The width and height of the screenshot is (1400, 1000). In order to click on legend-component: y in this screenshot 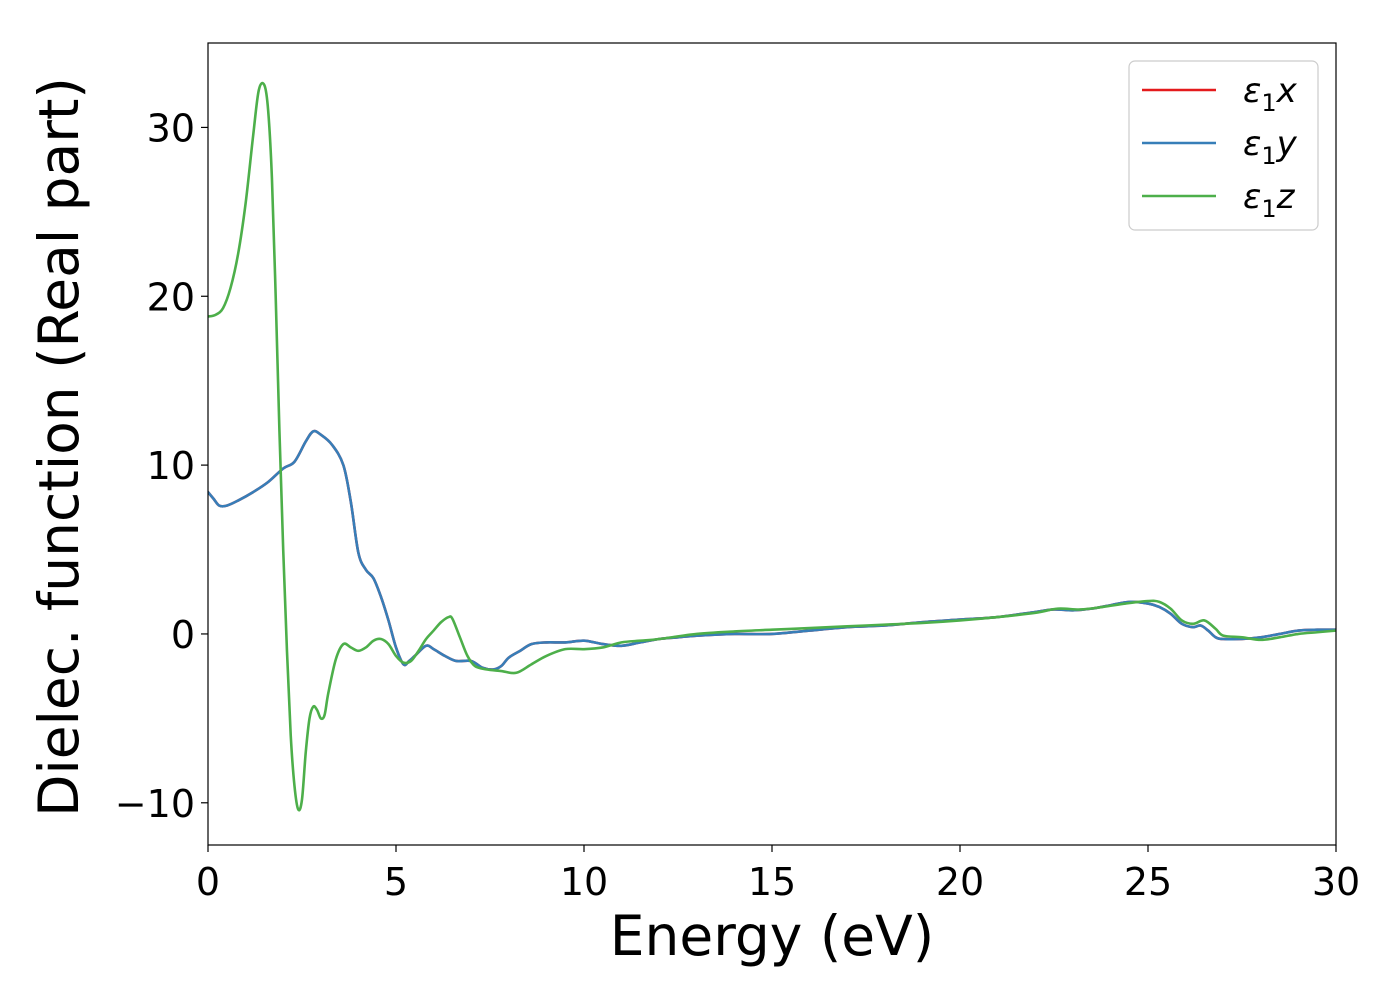, I will do `click(1287, 144)`.